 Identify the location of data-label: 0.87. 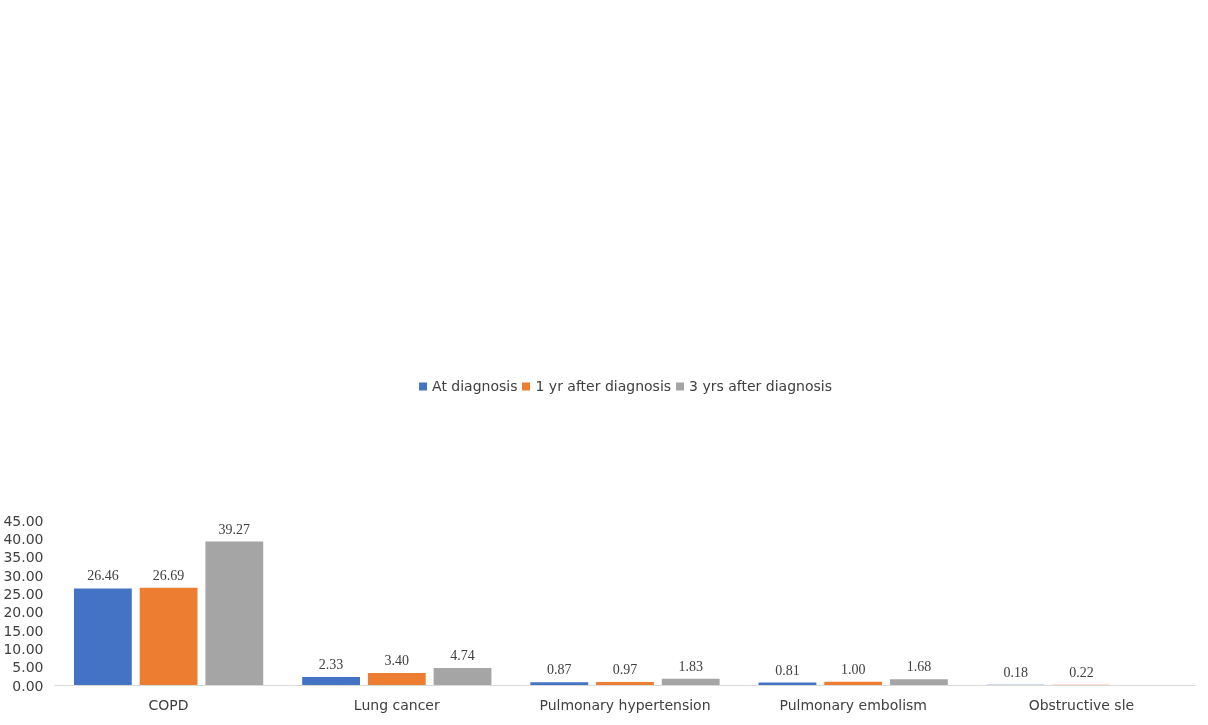
(559, 670).